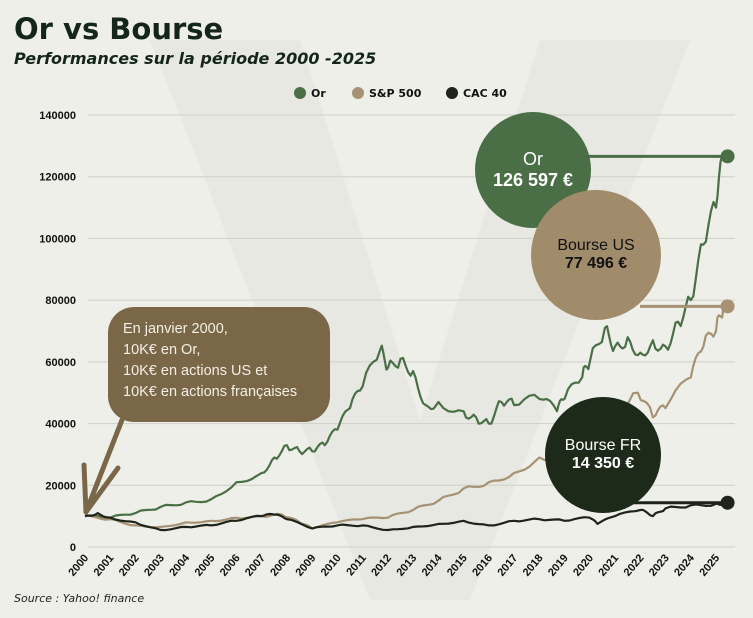 The image size is (753, 618). I want to click on x-tick-label: 2020, so click(583, 565).